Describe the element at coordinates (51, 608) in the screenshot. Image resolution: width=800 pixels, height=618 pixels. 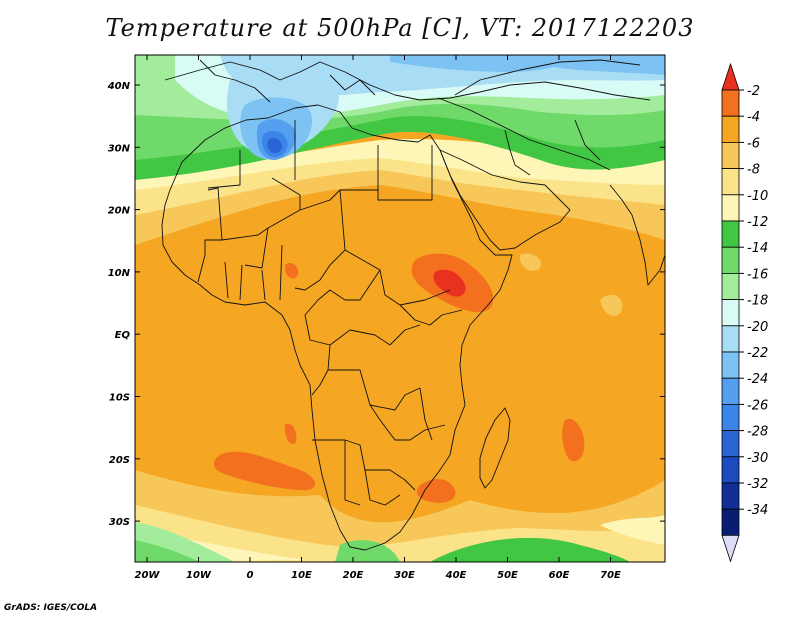
I see `grads-credit: GrADS: IGES/COLA` at that location.